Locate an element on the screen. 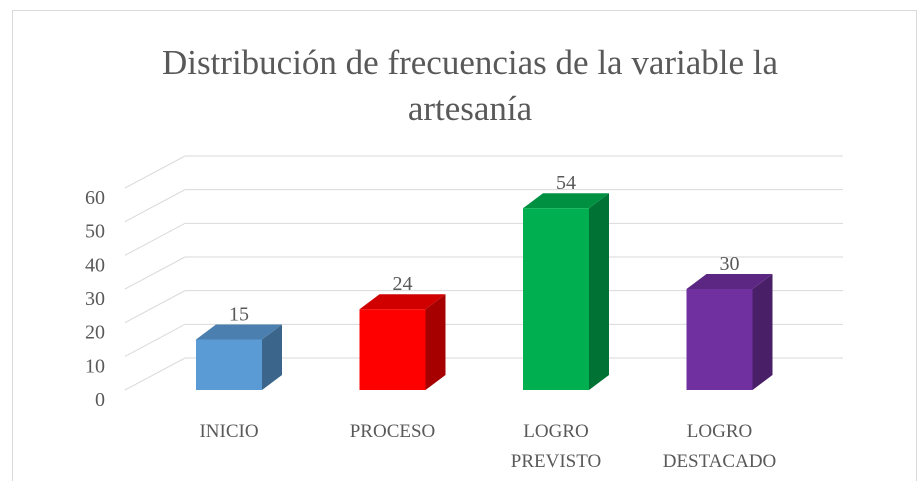 This screenshot has width=918, height=481. data-label: 30 is located at coordinates (730, 264).